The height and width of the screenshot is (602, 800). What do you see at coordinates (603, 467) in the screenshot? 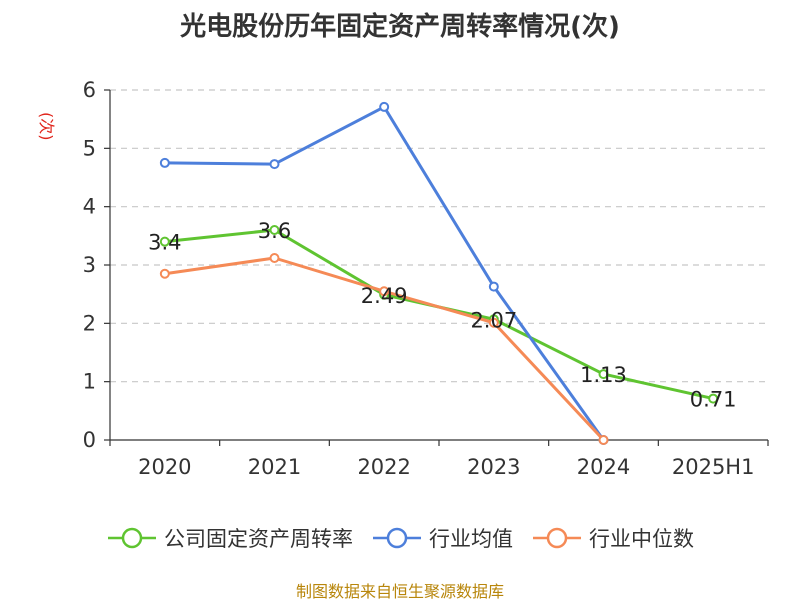
I see `x-tick-label: 2024` at bounding box center [603, 467].